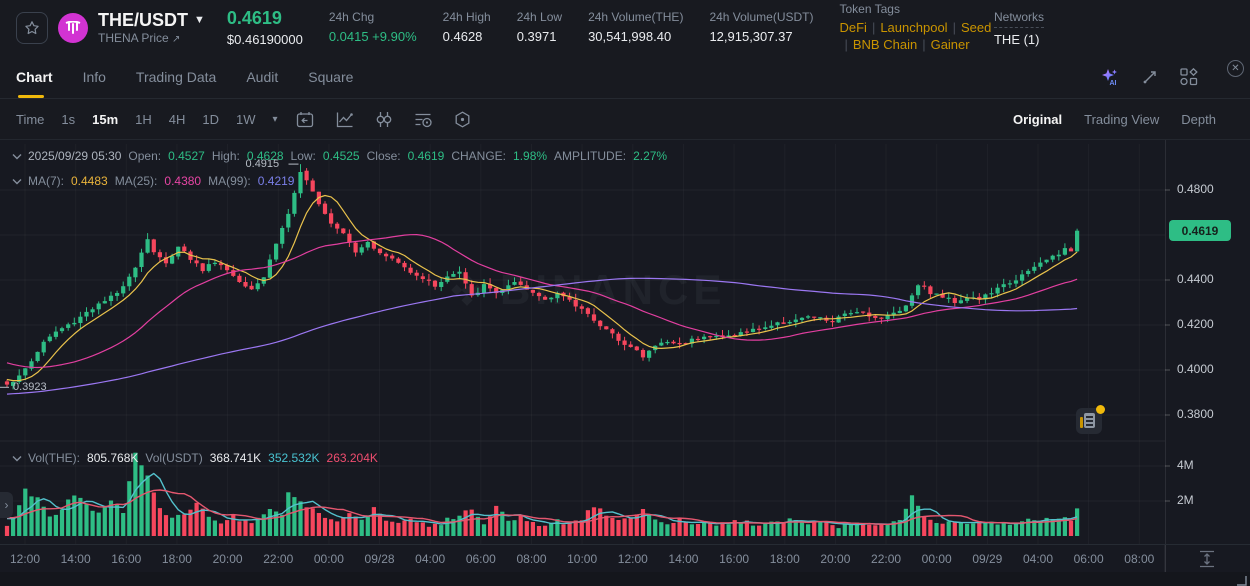 The height and width of the screenshot is (586, 1250). I want to click on price-tick-label: 0.4000, so click(1195, 369).